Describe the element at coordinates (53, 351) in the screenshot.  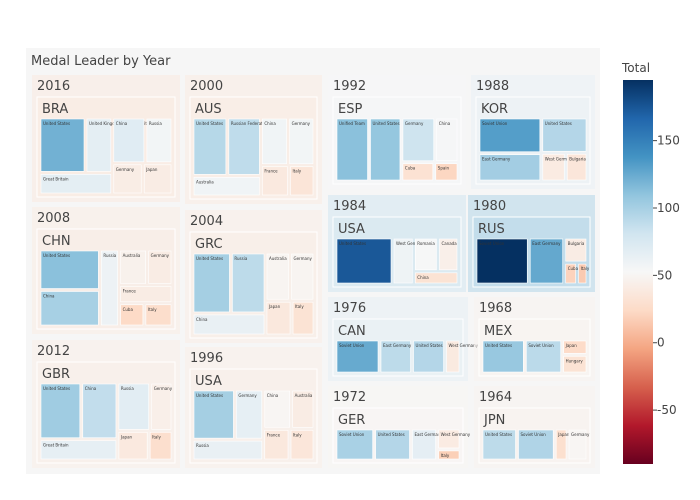
I see `year-label: 2012` at that location.